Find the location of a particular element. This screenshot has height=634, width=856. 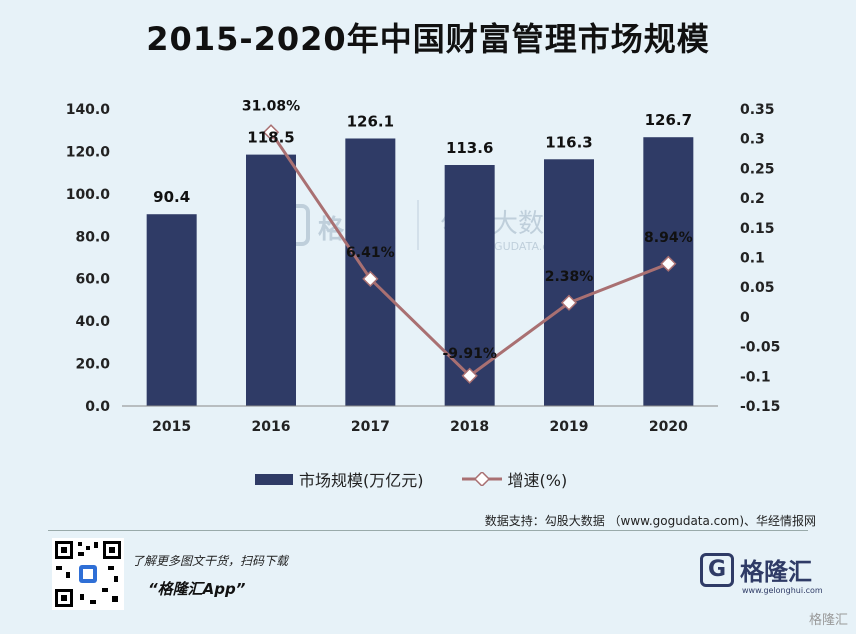

y-left-tick-label: 20.0 is located at coordinates (92, 365).